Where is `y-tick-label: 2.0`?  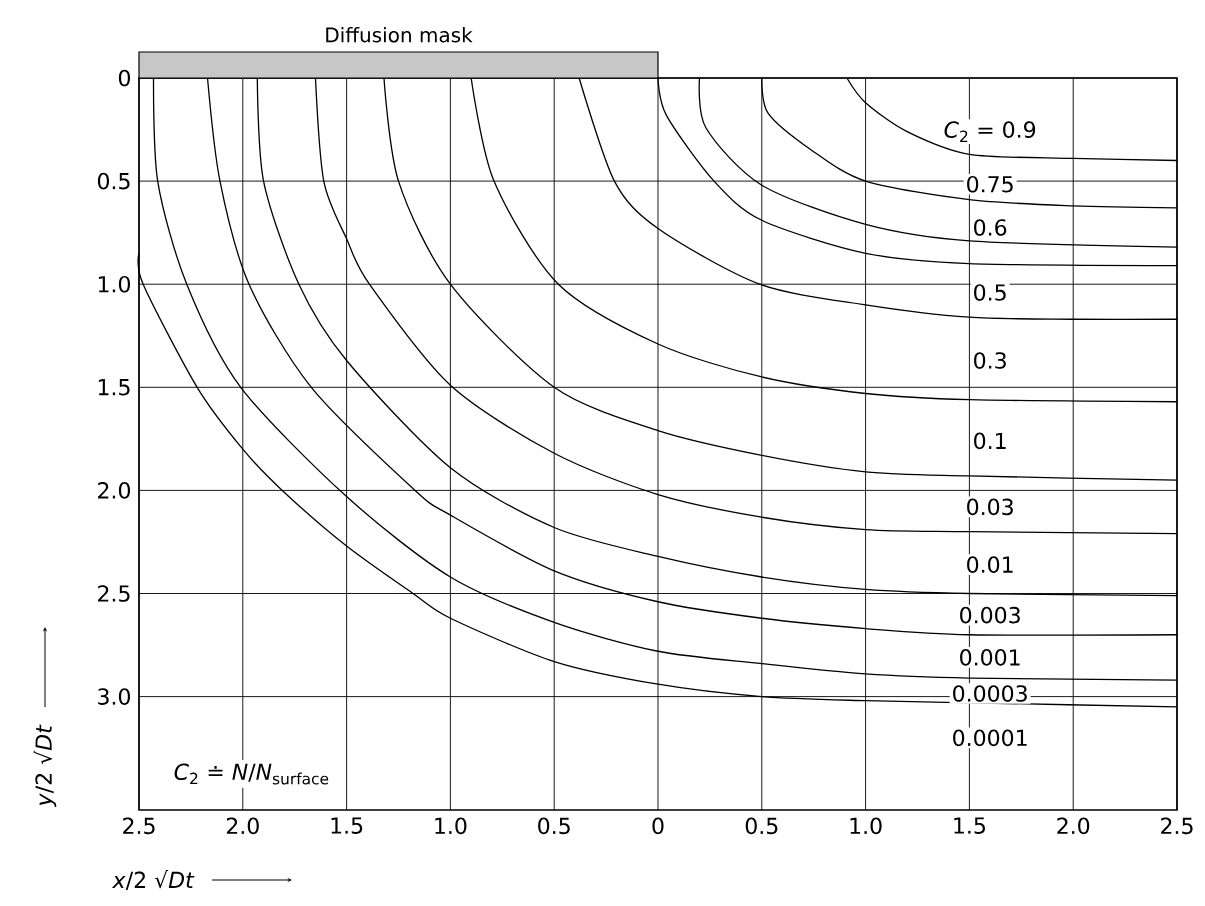
y-tick-label: 2.0 is located at coordinates (114, 490).